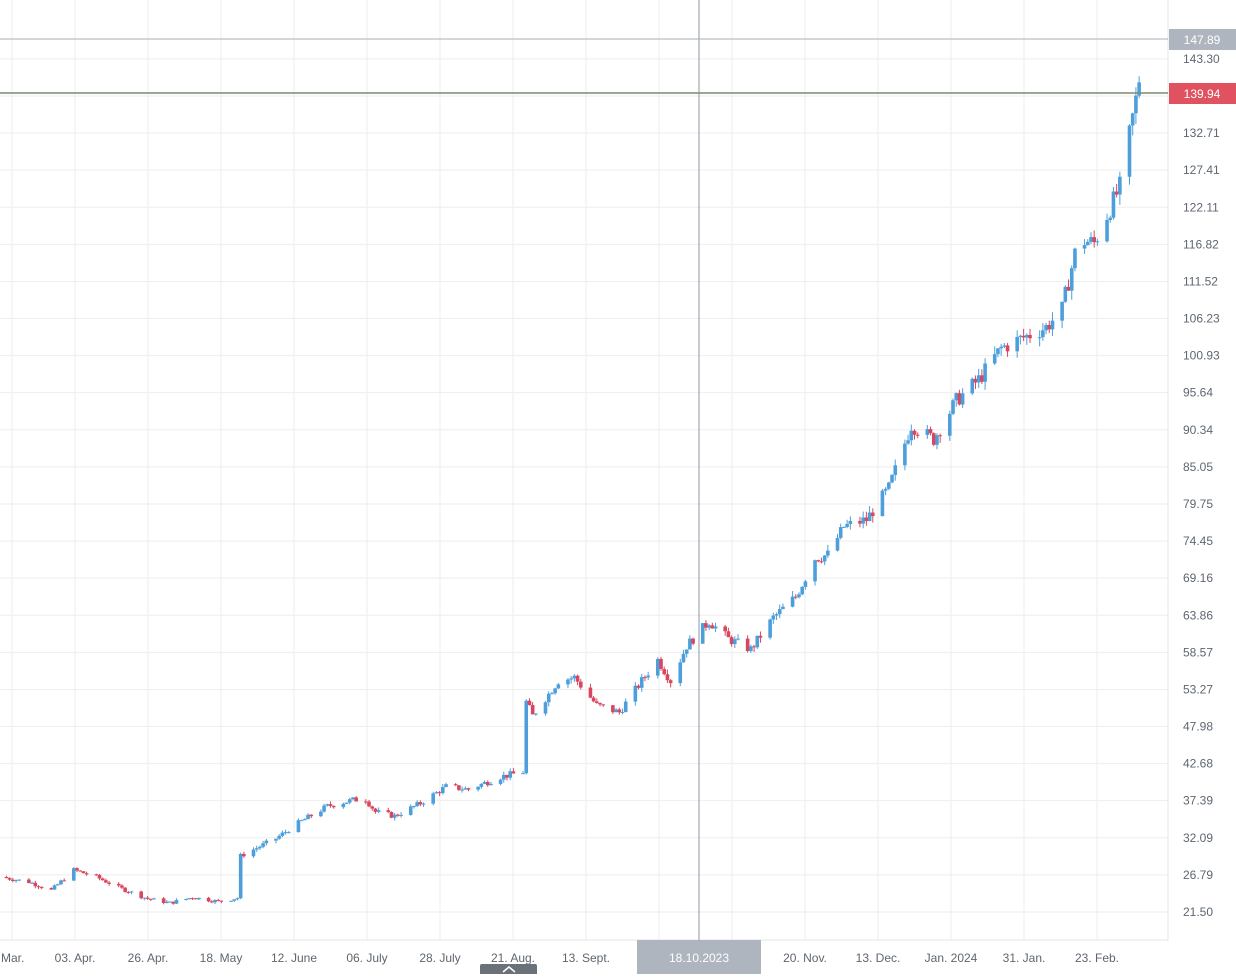 The height and width of the screenshot is (979, 1236). I want to click on x-tick-label: 23. Feb., so click(1097, 958).